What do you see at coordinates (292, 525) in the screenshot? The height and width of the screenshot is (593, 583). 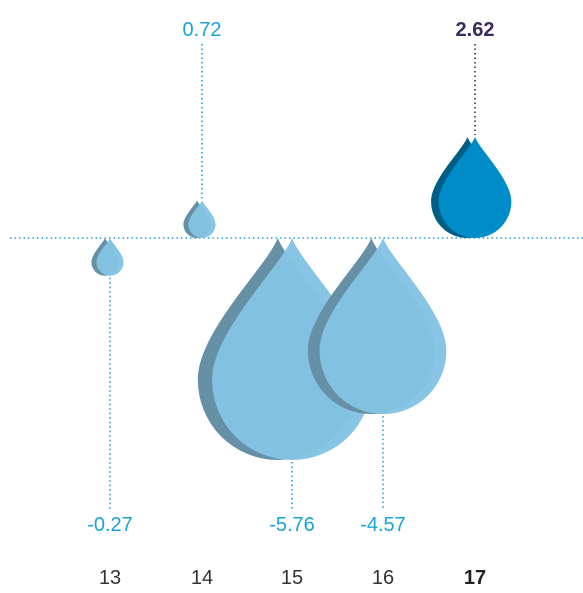 I see `value-label-15: -5.76` at bounding box center [292, 525].